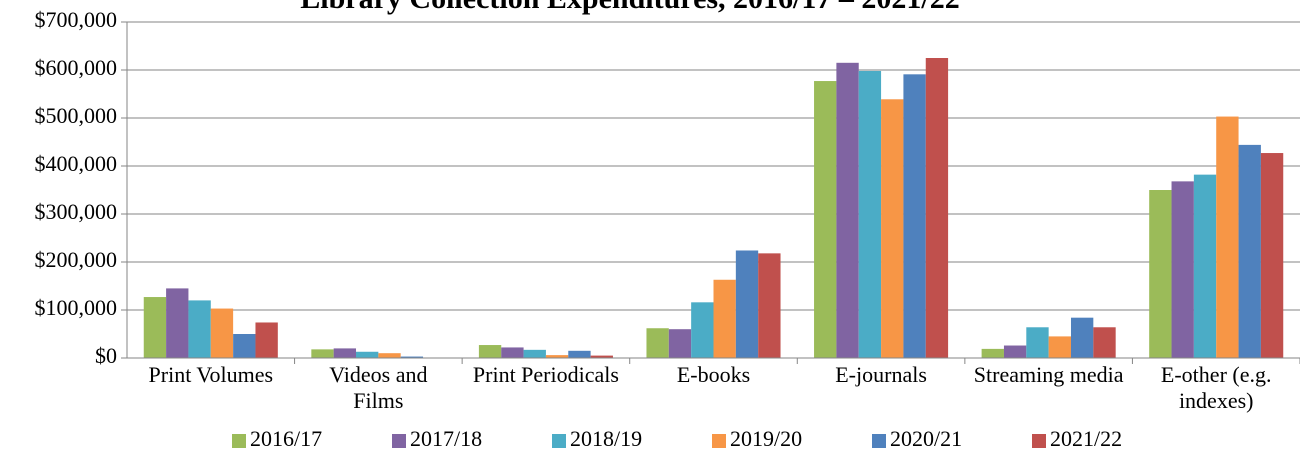 The height and width of the screenshot is (465, 1300). What do you see at coordinates (211, 374) in the screenshot?
I see `x-tick-label: Print Volumes` at bounding box center [211, 374].